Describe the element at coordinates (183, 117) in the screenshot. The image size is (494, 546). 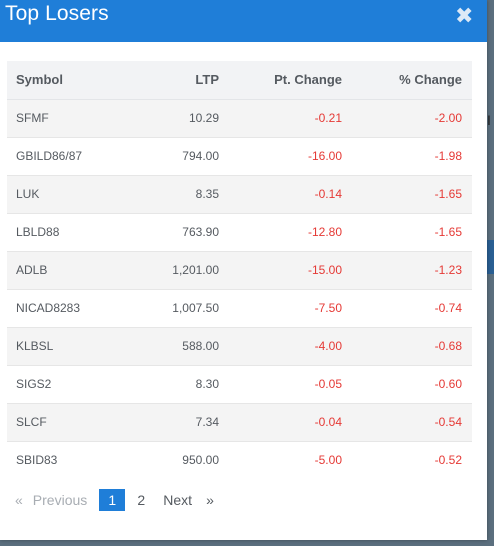
I see `cell-ltp: 10.29` at that location.